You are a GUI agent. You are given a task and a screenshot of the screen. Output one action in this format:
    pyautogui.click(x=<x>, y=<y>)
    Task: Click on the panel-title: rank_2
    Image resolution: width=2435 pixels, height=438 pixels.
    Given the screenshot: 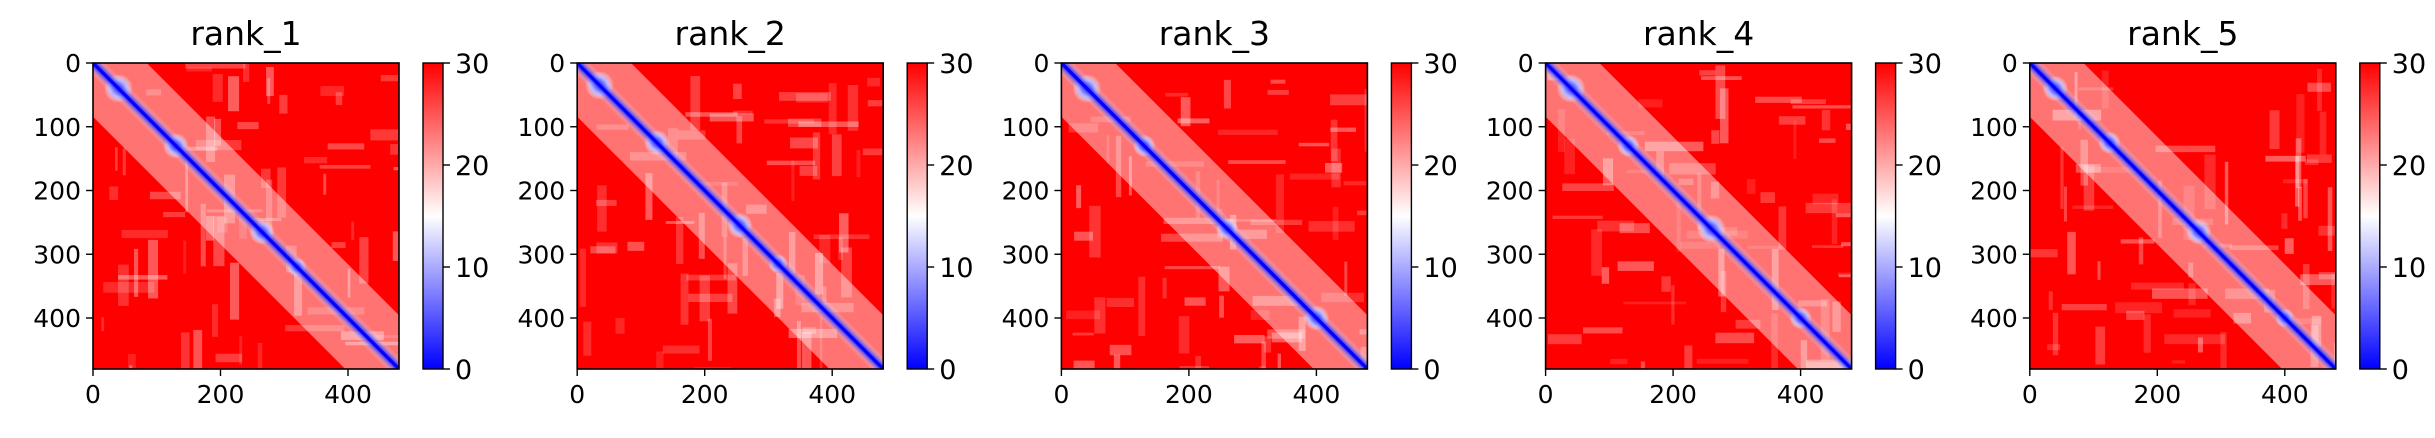 What is the action you would take?
    pyautogui.click(x=730, y=33)
    